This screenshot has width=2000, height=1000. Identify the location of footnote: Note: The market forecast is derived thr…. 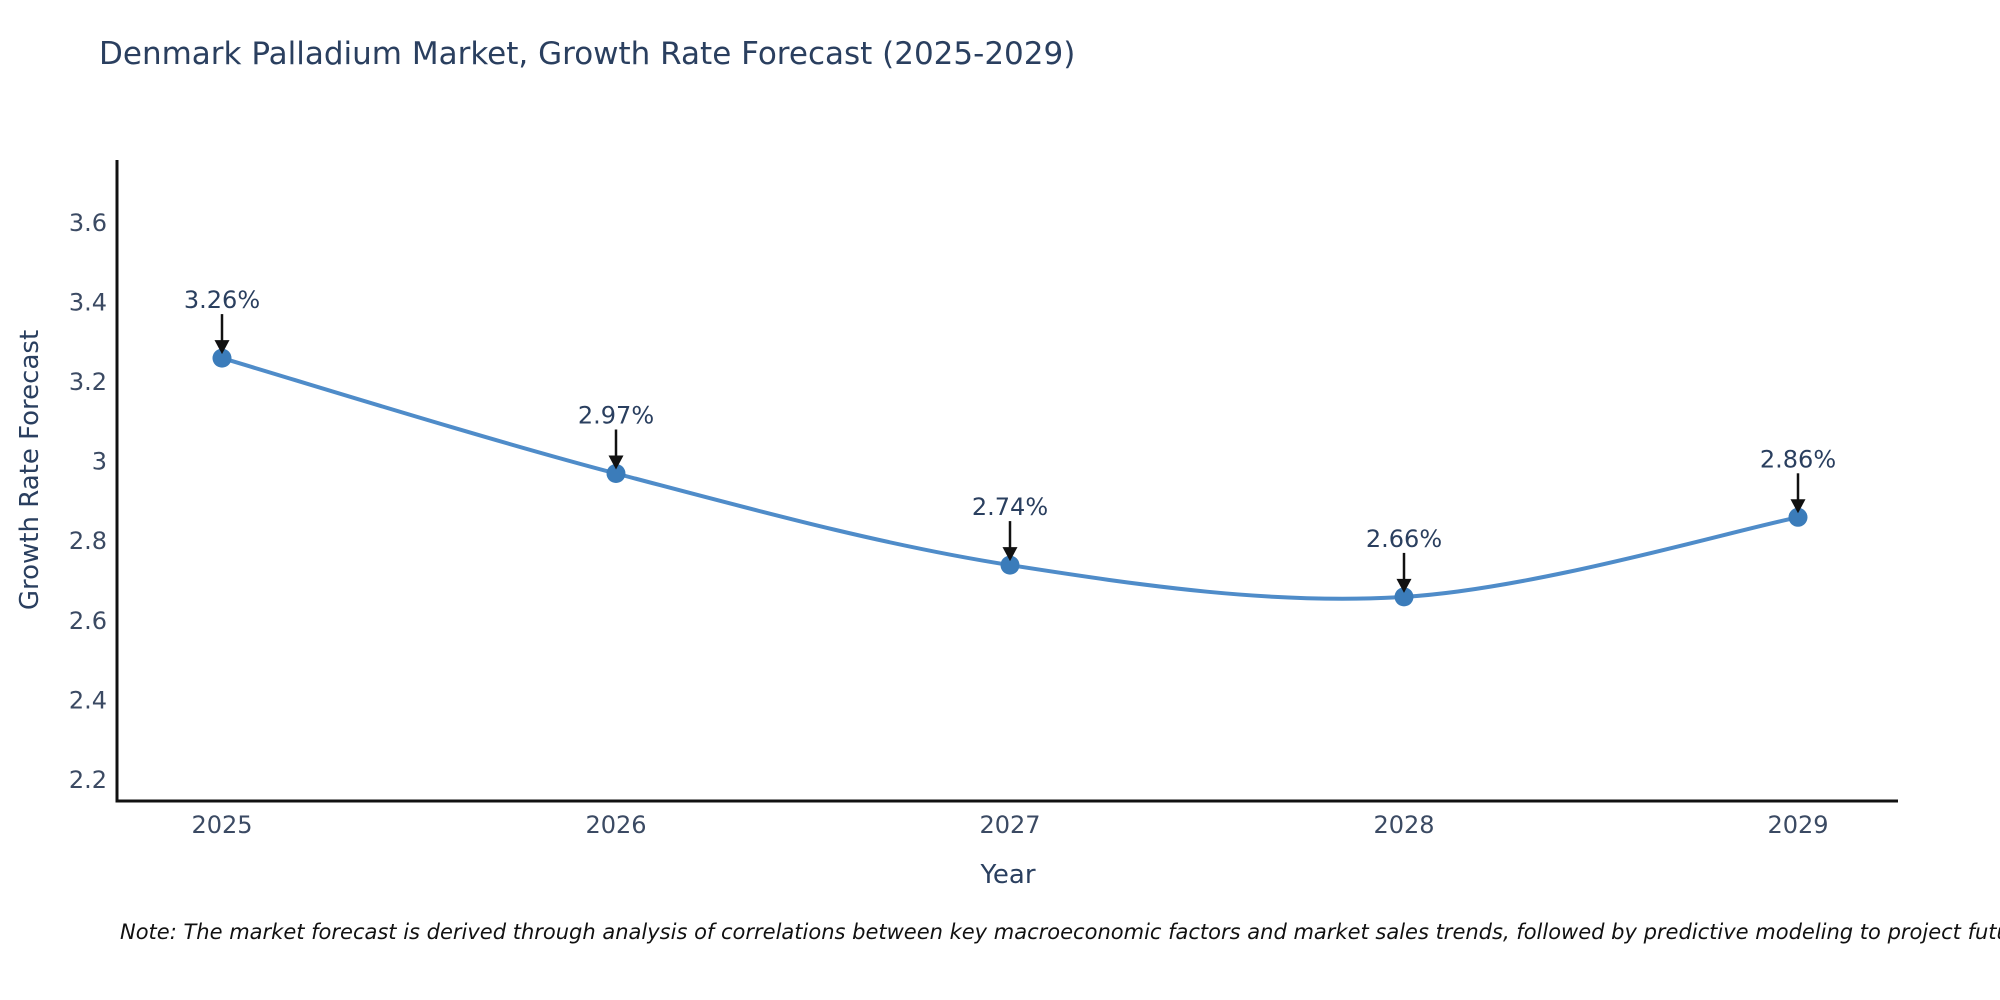
(1060, 932).